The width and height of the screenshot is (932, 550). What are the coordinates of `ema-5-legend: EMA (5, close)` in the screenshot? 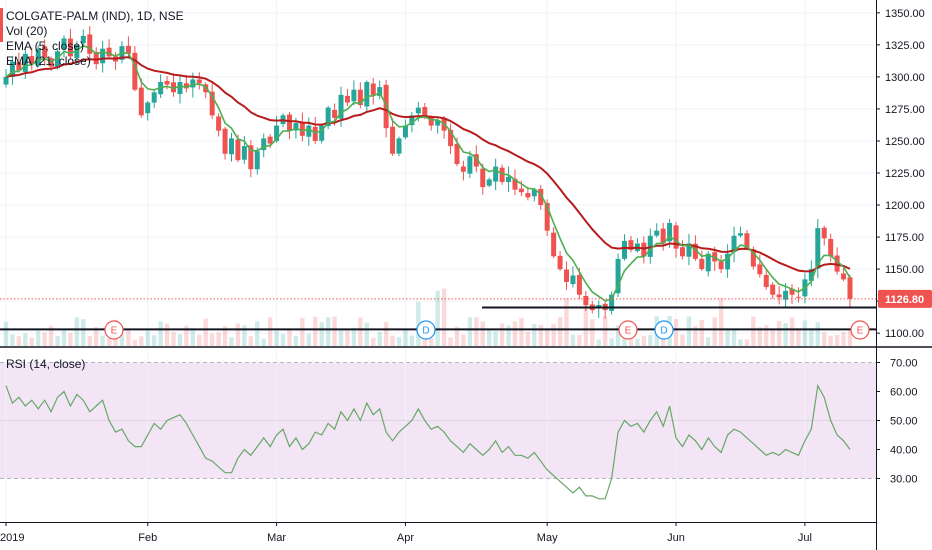 It's located at (45, 46).